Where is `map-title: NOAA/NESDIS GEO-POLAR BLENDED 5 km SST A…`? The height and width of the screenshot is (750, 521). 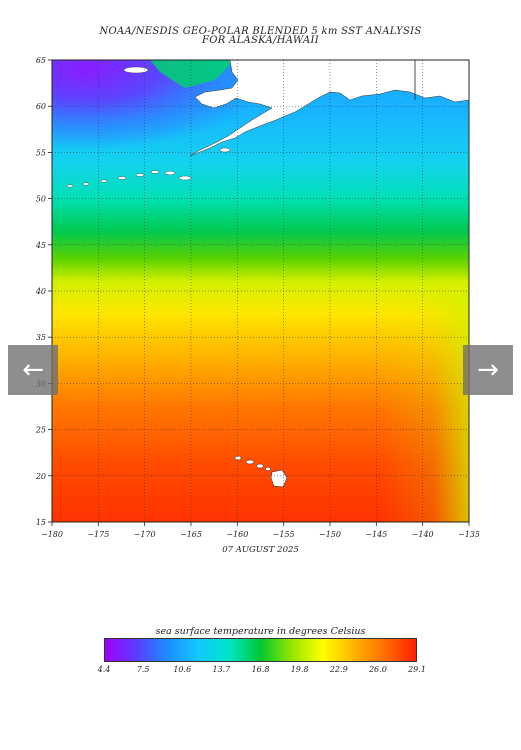
map-title: NOAA/NESDIS GEO-POLAR BLENDED 5 km SST A… is located at coordinates (260, 31).